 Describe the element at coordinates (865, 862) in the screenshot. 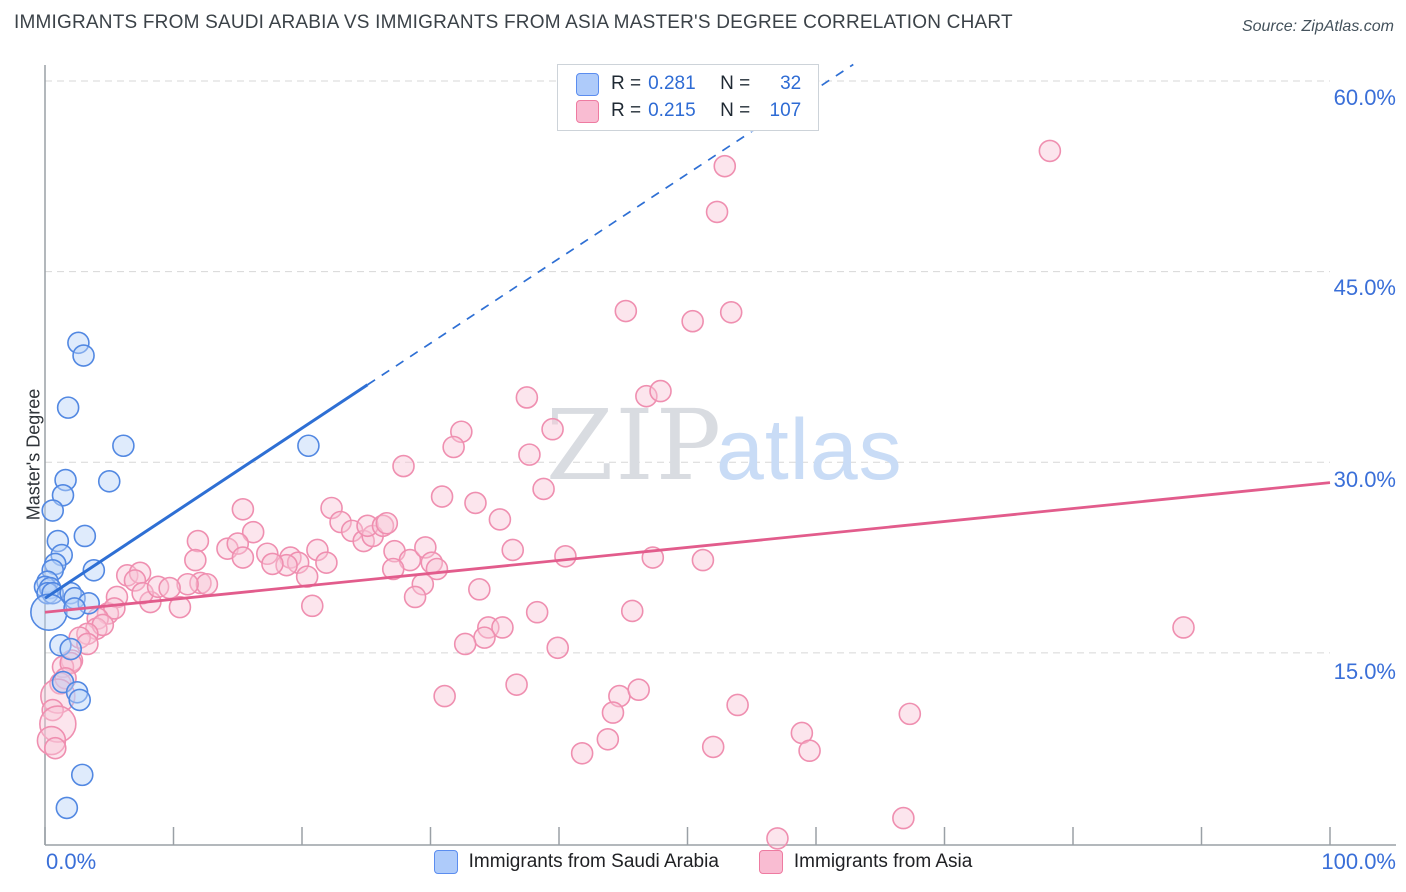

I see `series-legend-item-asia: Immigrants from Asia` at that location.